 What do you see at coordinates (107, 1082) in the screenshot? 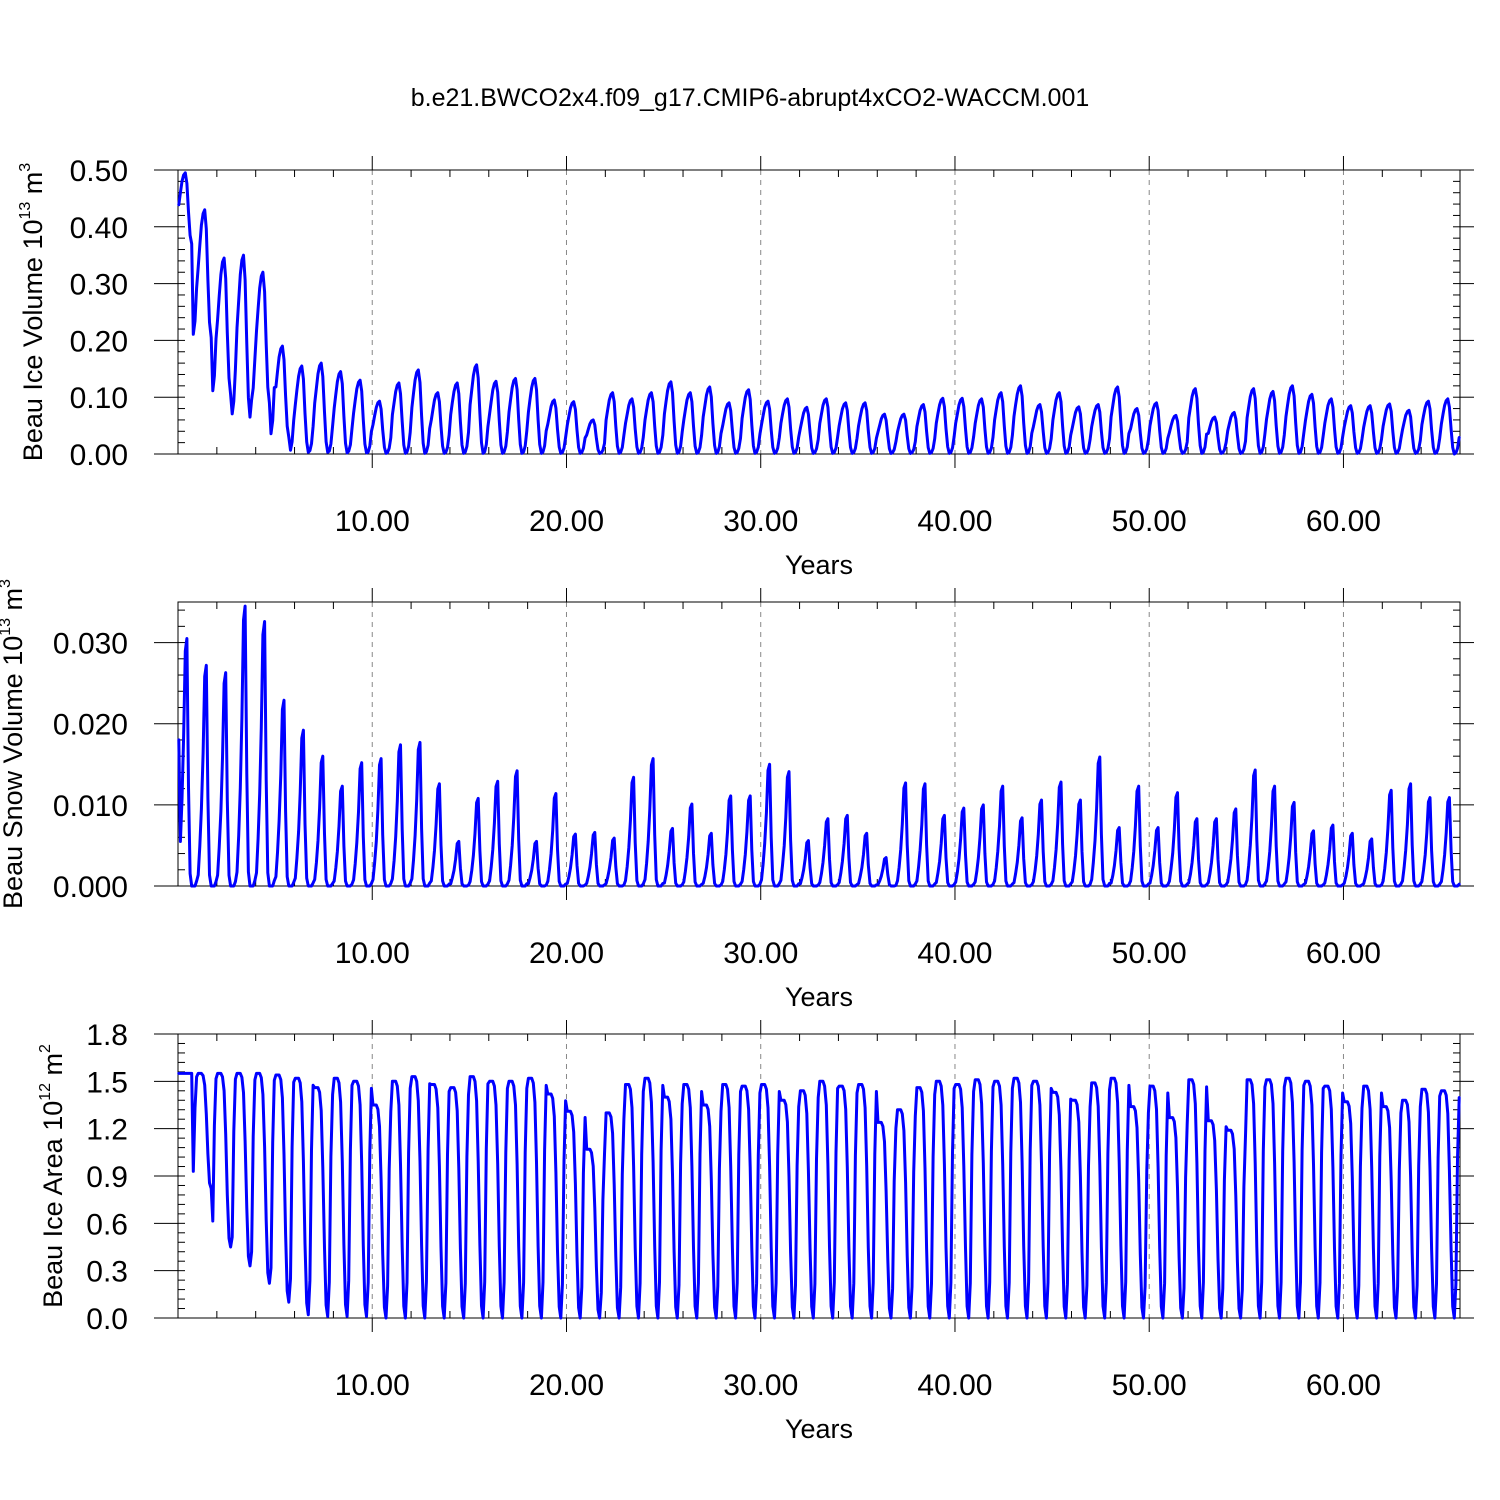
I see `y-tick-label: 1.5` at bounding box center [107, 1082].